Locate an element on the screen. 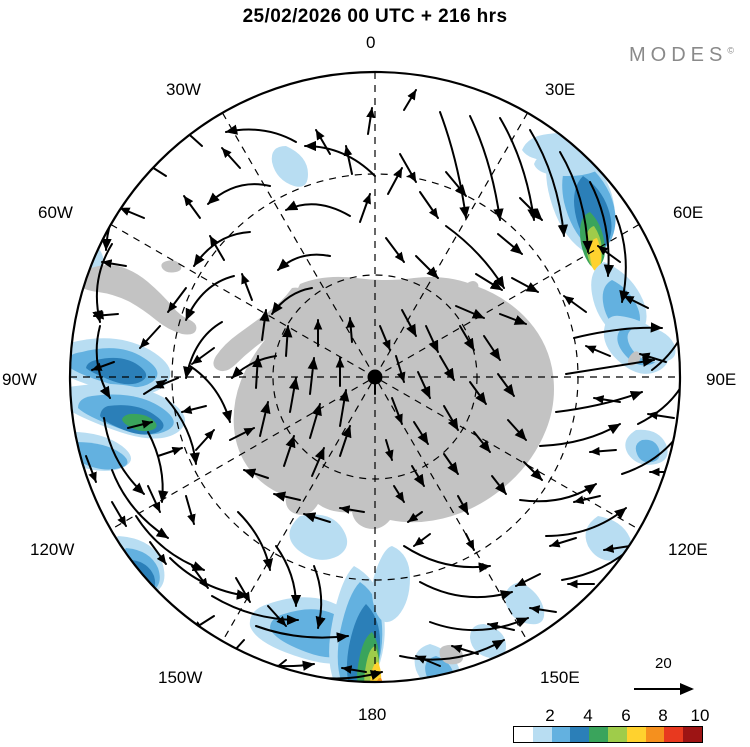  lon-label-0: 0 is located at coordinates (371, 42).